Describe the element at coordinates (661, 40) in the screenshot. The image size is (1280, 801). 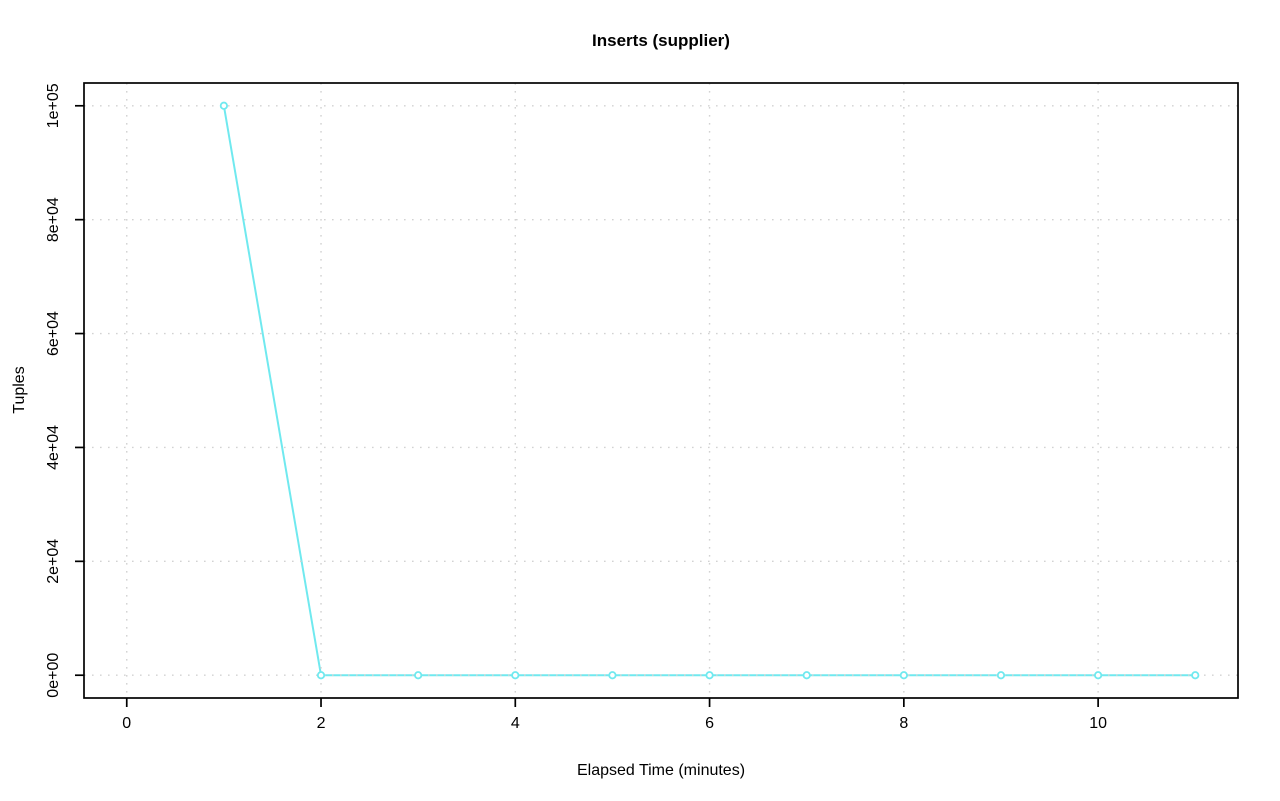
I see `chart-title: Inserts (supplier)` at that location.